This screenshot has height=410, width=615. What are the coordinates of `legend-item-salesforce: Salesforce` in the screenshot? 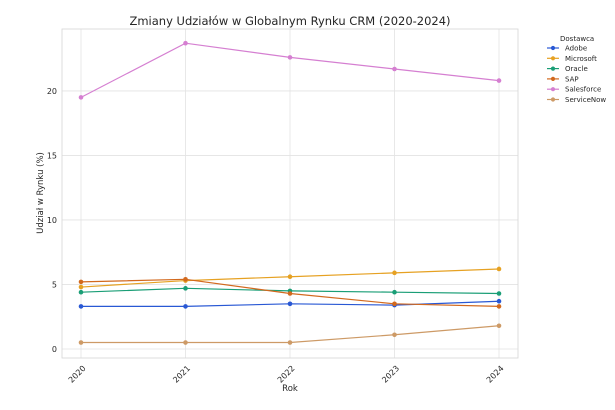 It's located at (574, 90).